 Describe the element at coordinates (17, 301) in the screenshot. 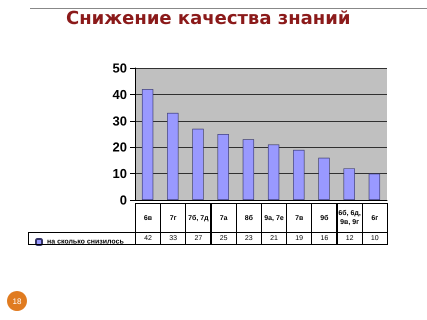

I see `text: 18` at that location.